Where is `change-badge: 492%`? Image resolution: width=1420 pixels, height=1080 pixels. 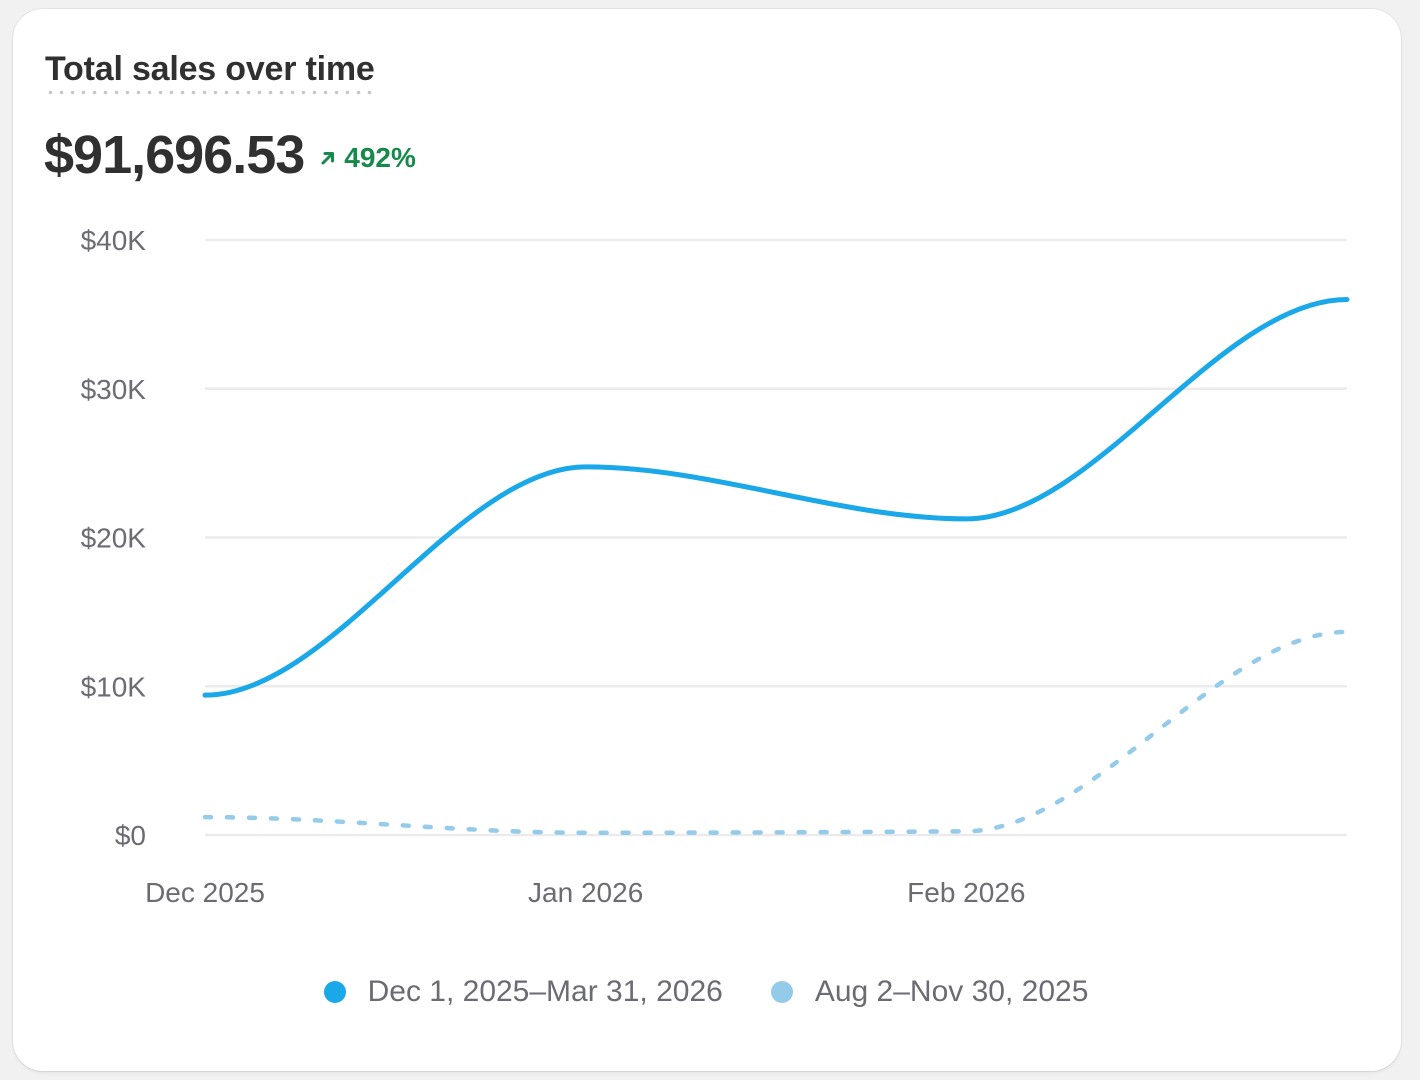
change-badge: 492% is located at coordinates (368, 158).